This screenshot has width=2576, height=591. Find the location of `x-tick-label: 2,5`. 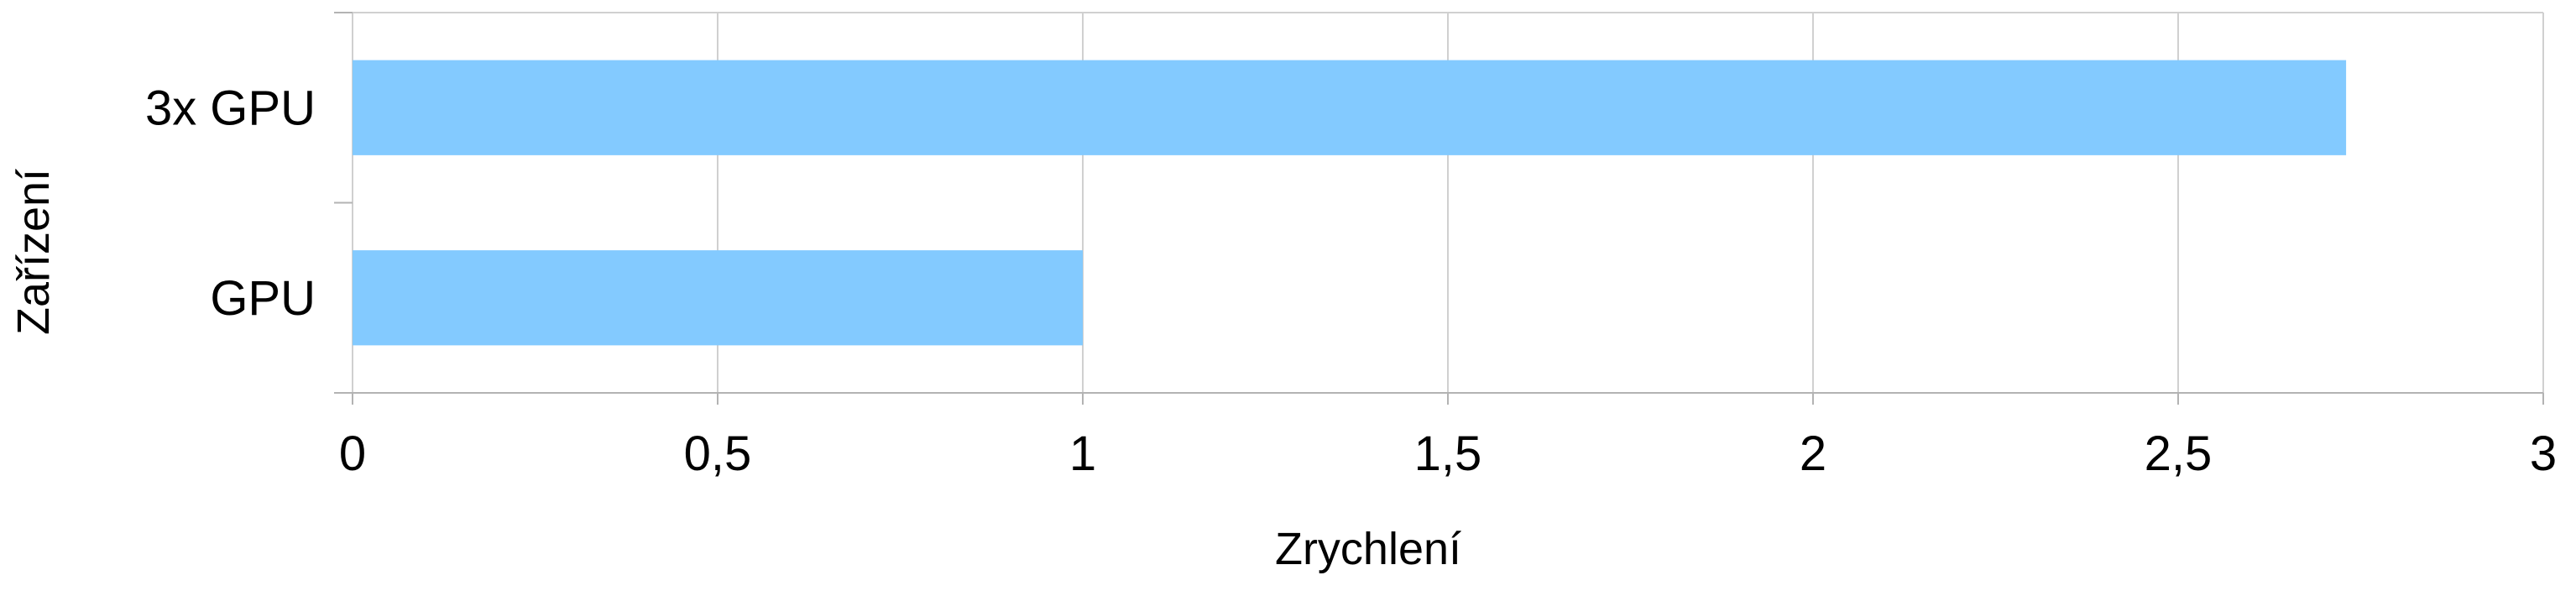

x-tick-label: 2,5 is located at coordinates (2179, 453).